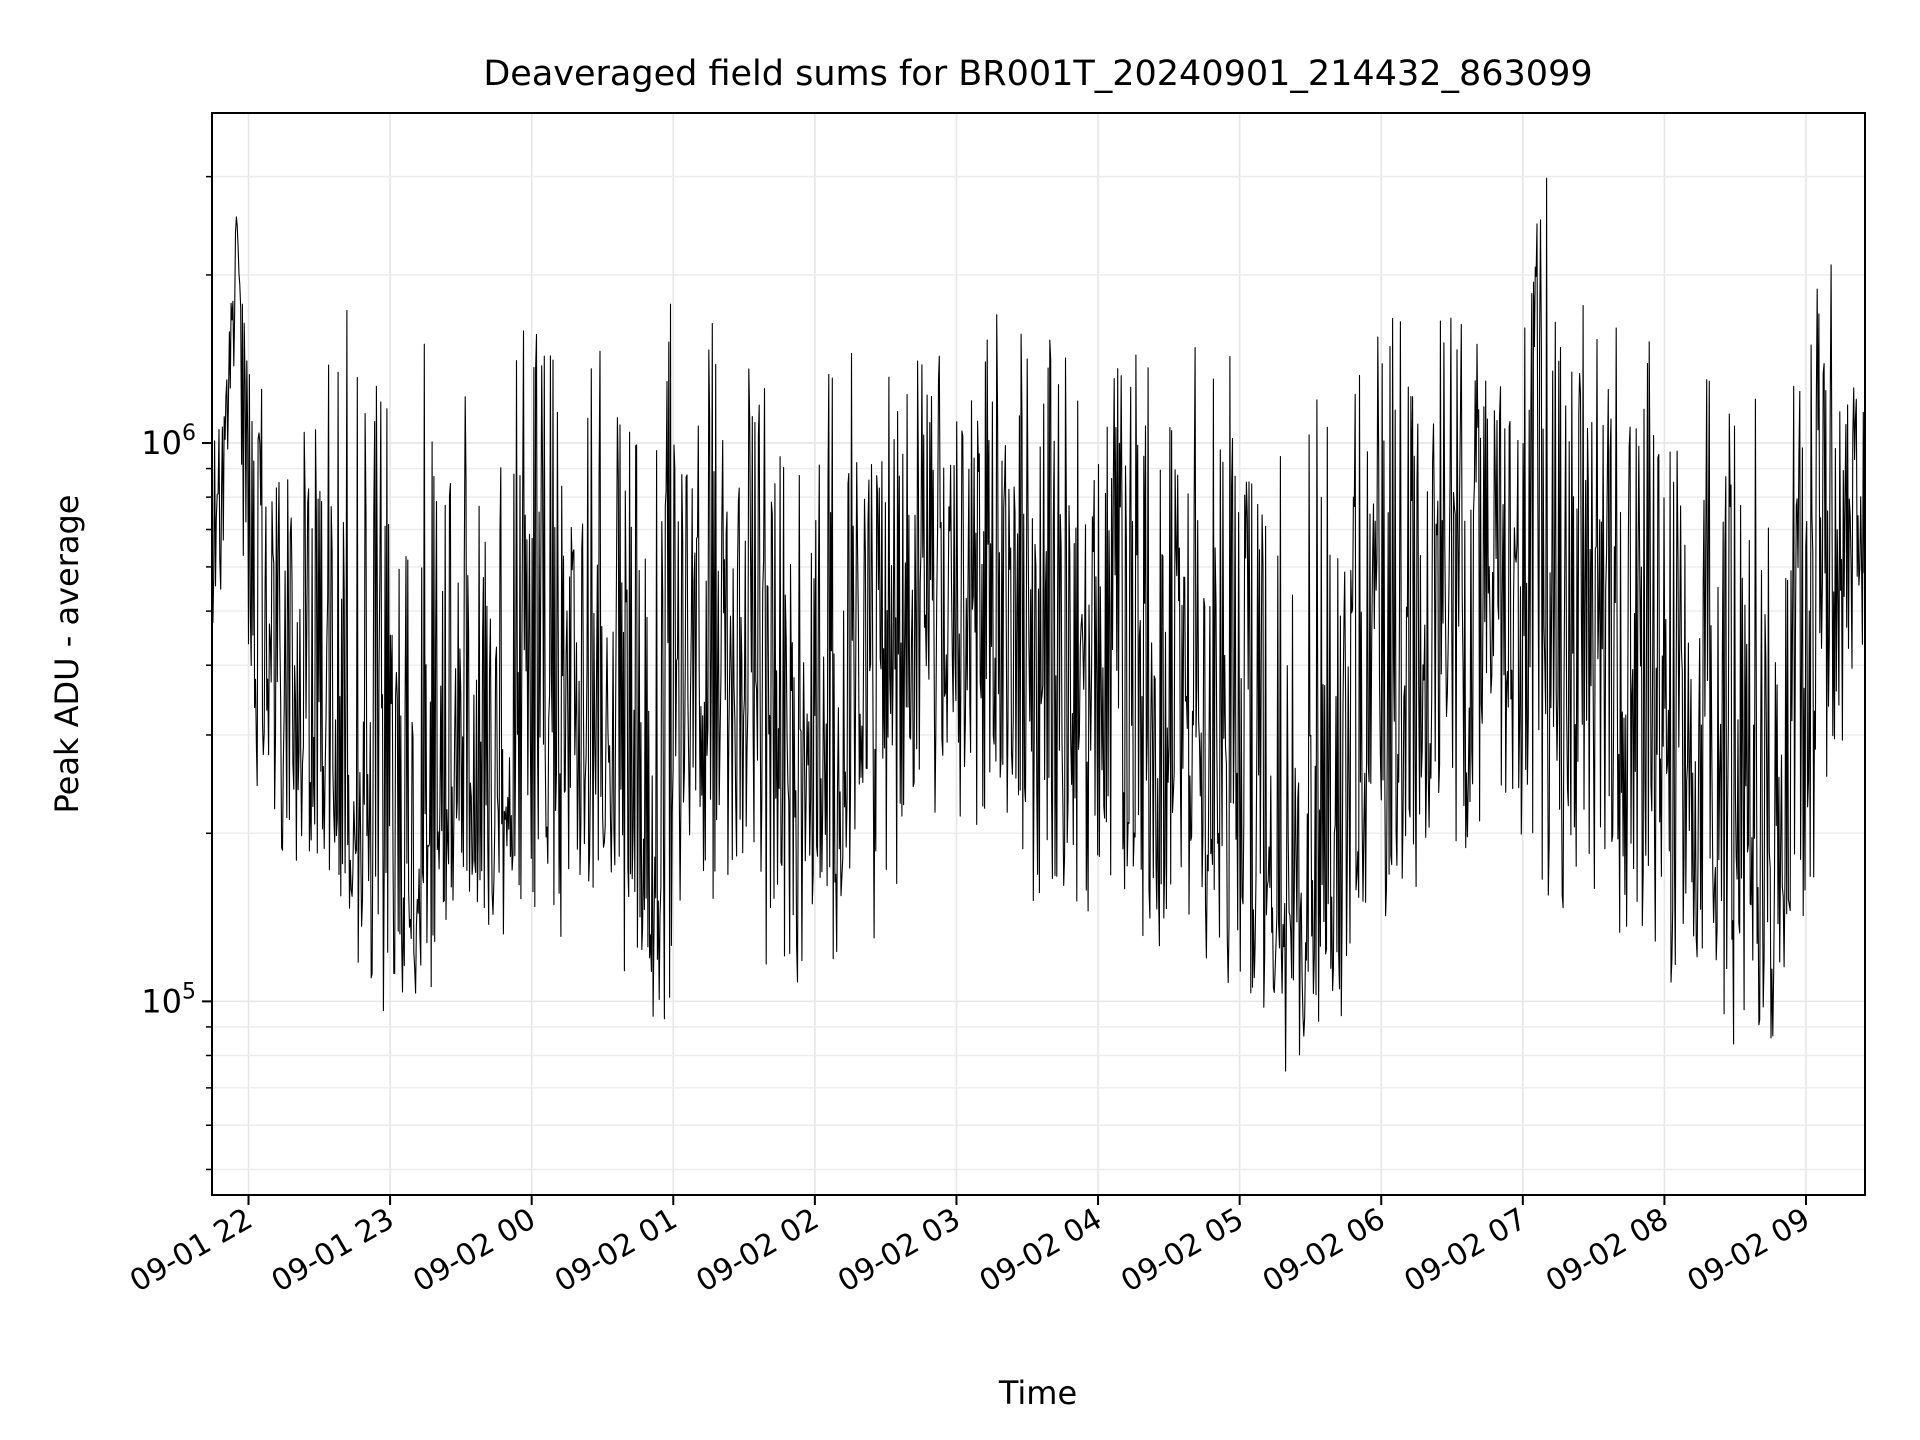 This screenshot has width=1920, height=1440. I want to click on y-tick-label: 105, so click(168, 999).